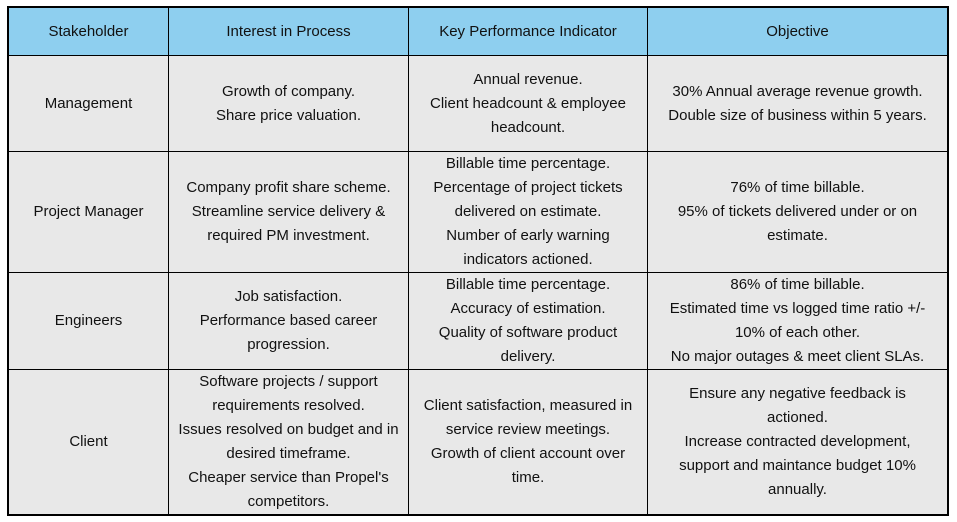 The height and width of the screenshot is (522, 957). Describe the element at coordinates (797, 284) in the screenshot. I see `cell-line: 86% of time billable.` at that location.